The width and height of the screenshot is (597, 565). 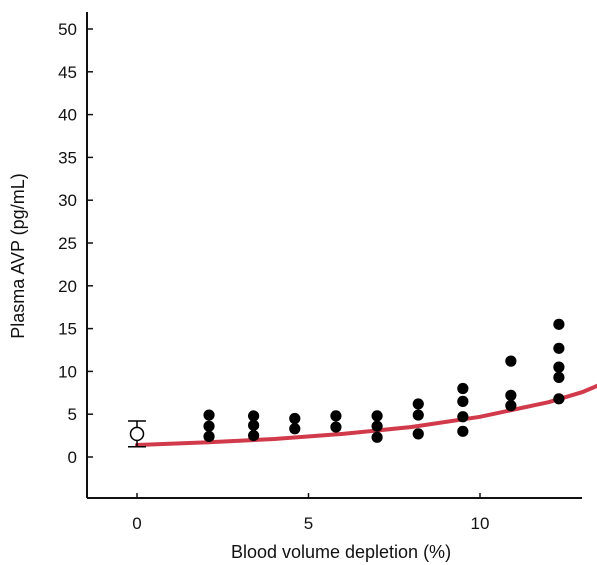 I want to click on y-axis-label: Plasma AVP (pg/mL), so click(x=18, y=255).